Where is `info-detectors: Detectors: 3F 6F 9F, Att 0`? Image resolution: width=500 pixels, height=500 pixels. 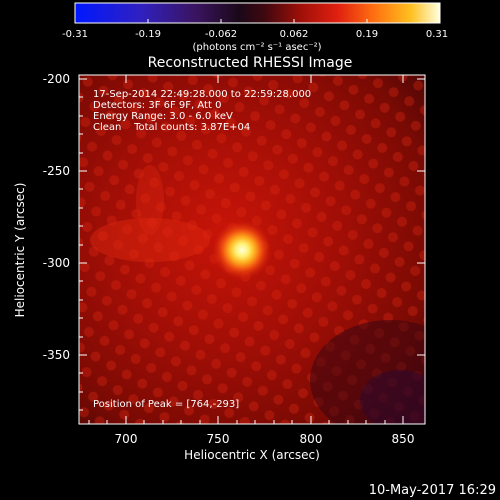 info-detectors: Detectors: 3F 6F 9F, Att 0 is located at coordinates (157, 105).